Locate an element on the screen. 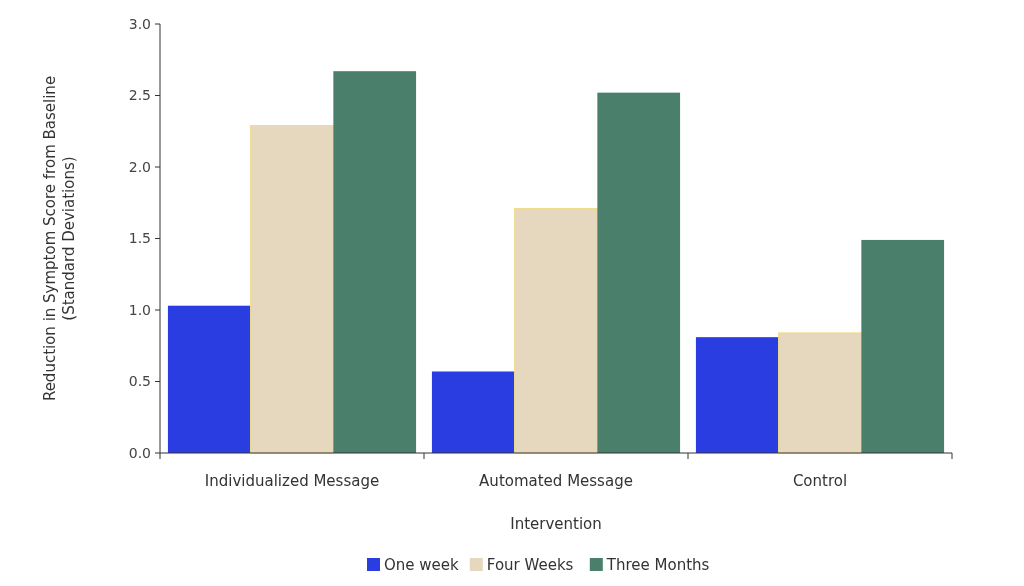 The height and width of the screenshot is (586, 1024). y-tick-label: 0.5 is located at coordinates (139, 381).